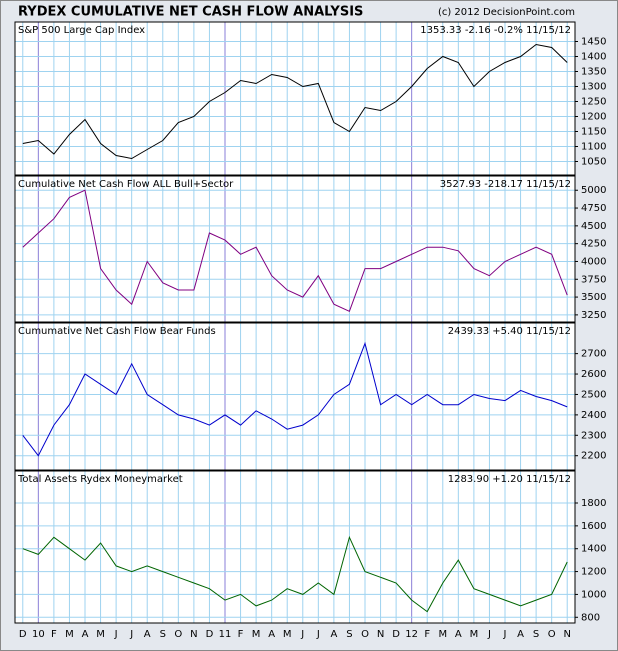  I want to click on panel-annotation: 1353.33 -2.16 -0.2% 11/15/12, so click(495, 30).